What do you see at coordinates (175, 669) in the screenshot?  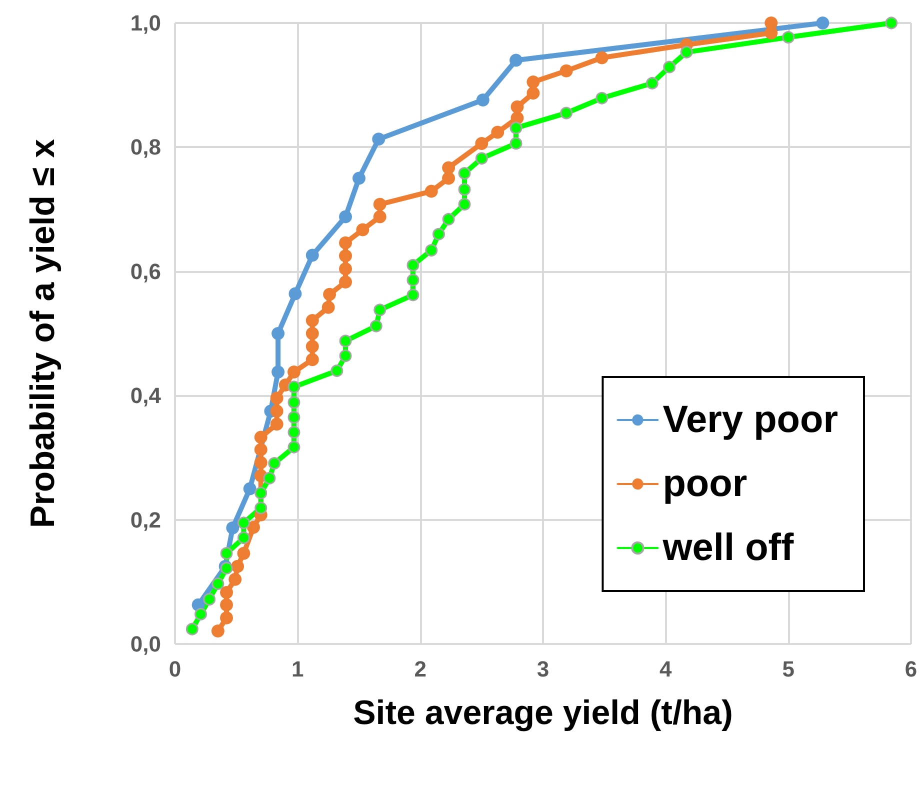 I see `x-tick-label: 0` at bounding box center [175, 669].